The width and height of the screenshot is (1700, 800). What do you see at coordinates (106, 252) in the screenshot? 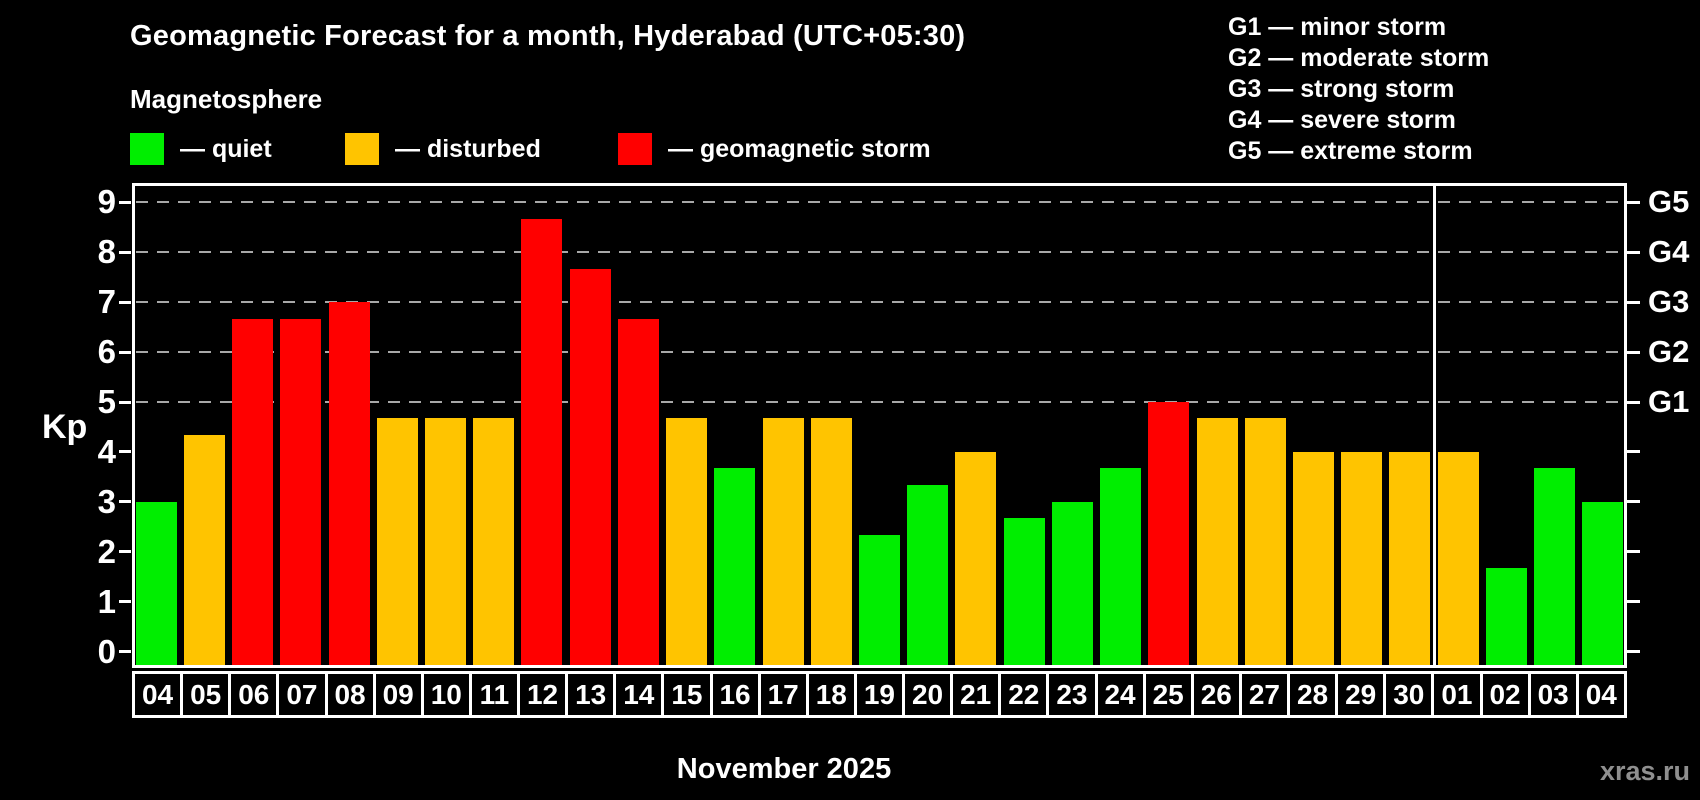
I see `y-tick-label: 8` at bounding box center [106, 252].